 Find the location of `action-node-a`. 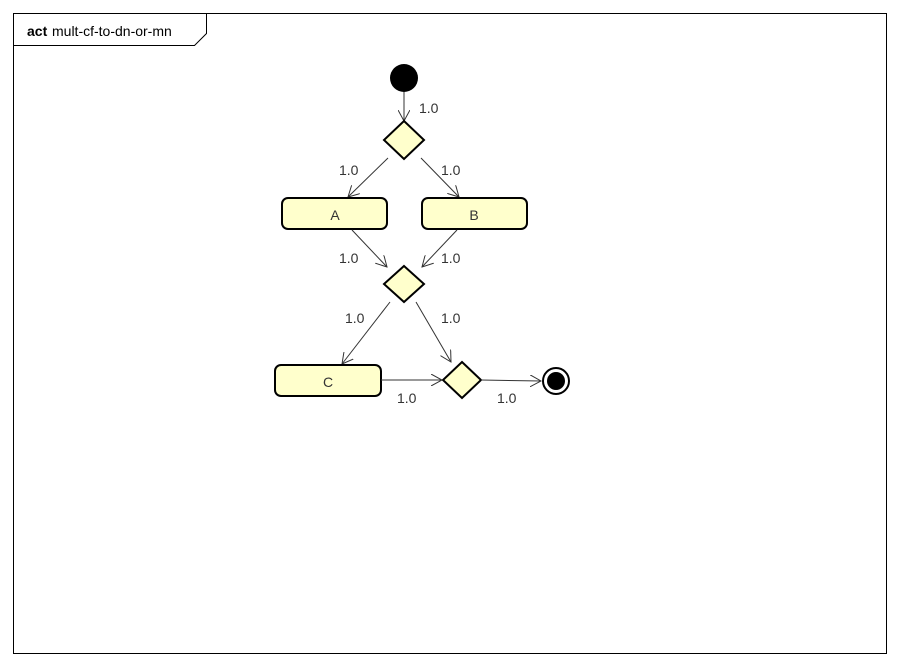

action-node-a is located at coordinates (334, 213).